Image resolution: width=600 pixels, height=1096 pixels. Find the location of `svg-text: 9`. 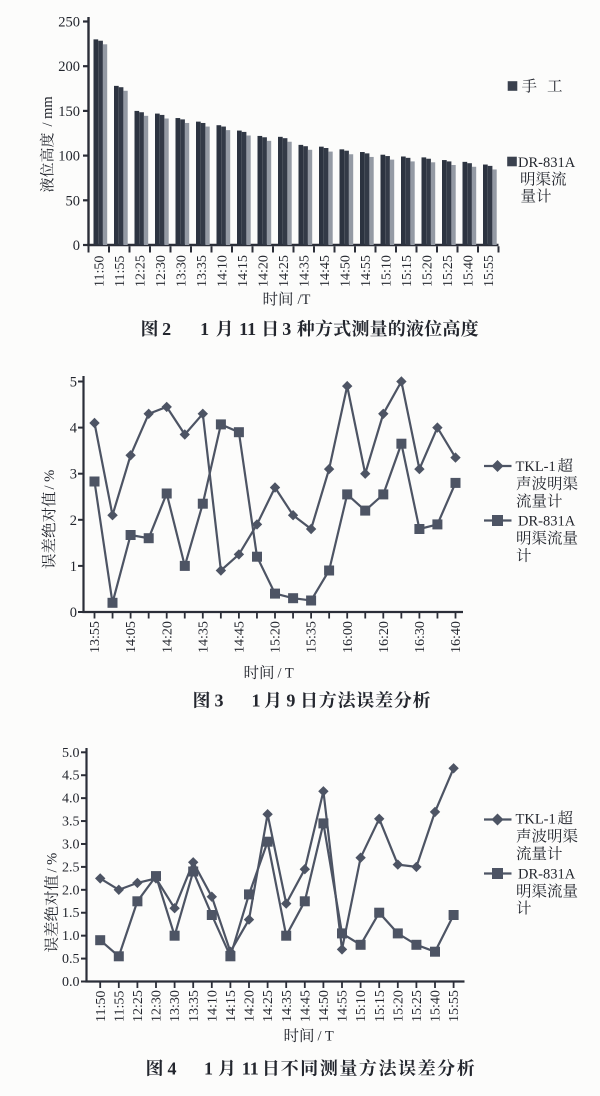

svg-text: 9 is located at coordinates (290, 701).